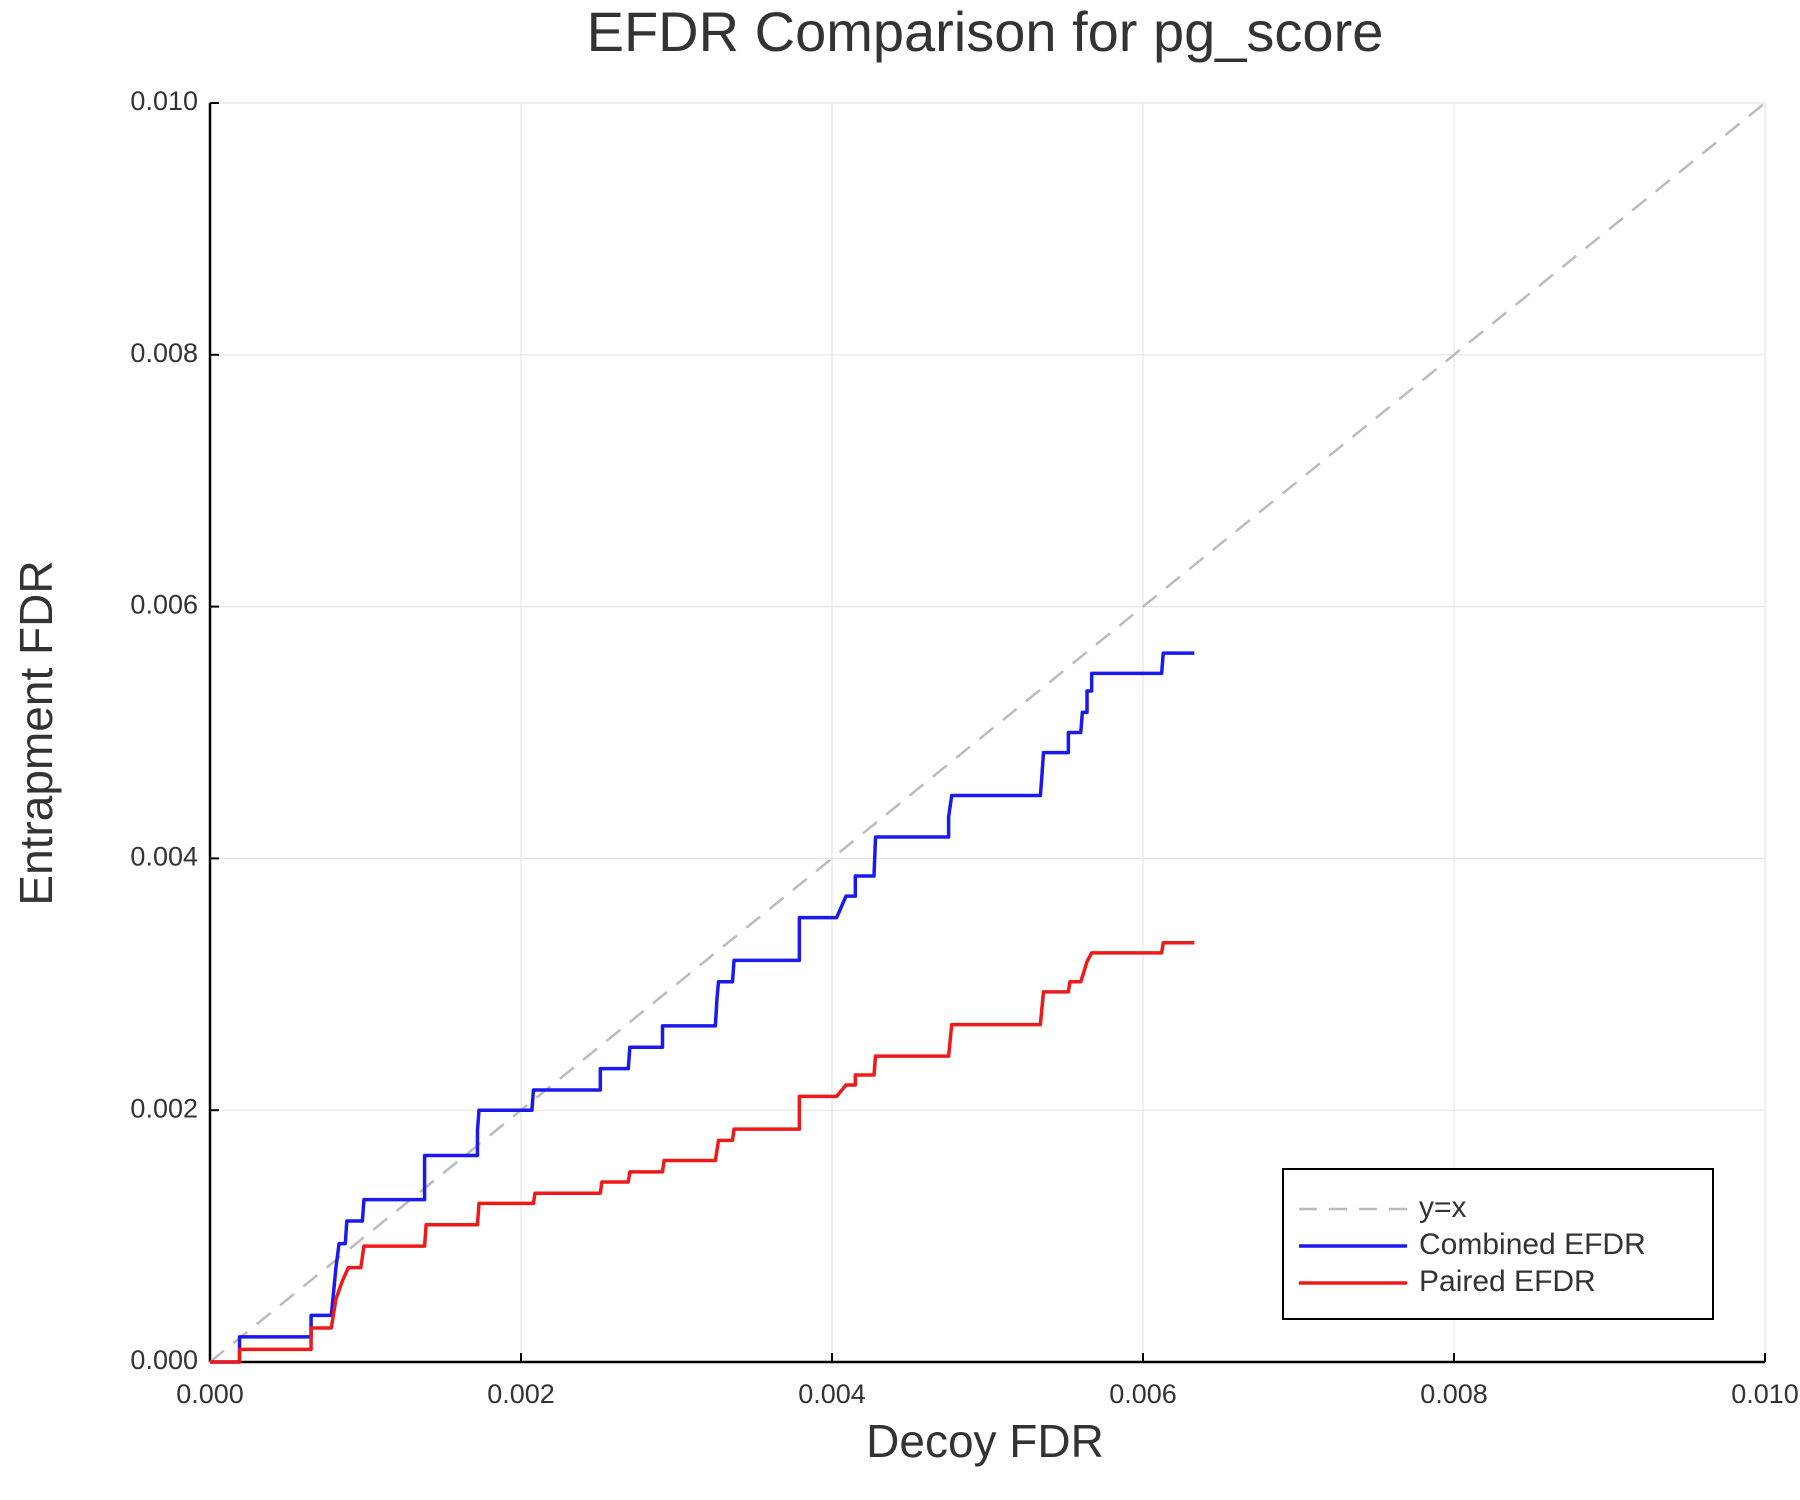 This screenshot has width=1800, height=1500. What do you see at coordinates (164, 1360) in the screenshot?
I see `y-tick-label: 0.000` at bounding box center [164, 1360].